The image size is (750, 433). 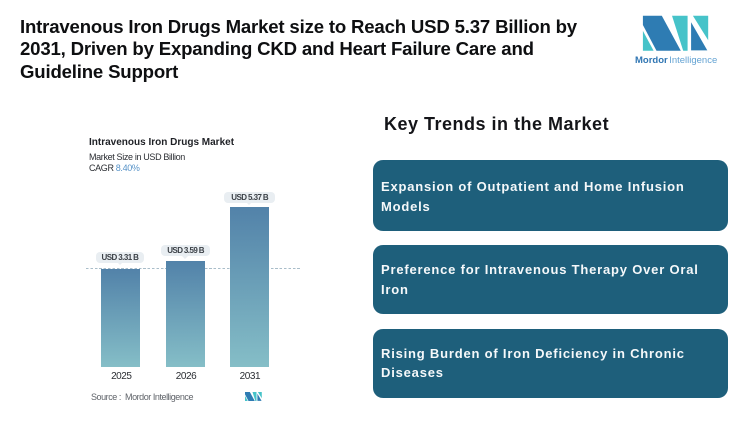 What do you see at coordinates (693, 60) in the screenshot?
I see `svg-text: Intelligence` at bounding box center [693, 60].